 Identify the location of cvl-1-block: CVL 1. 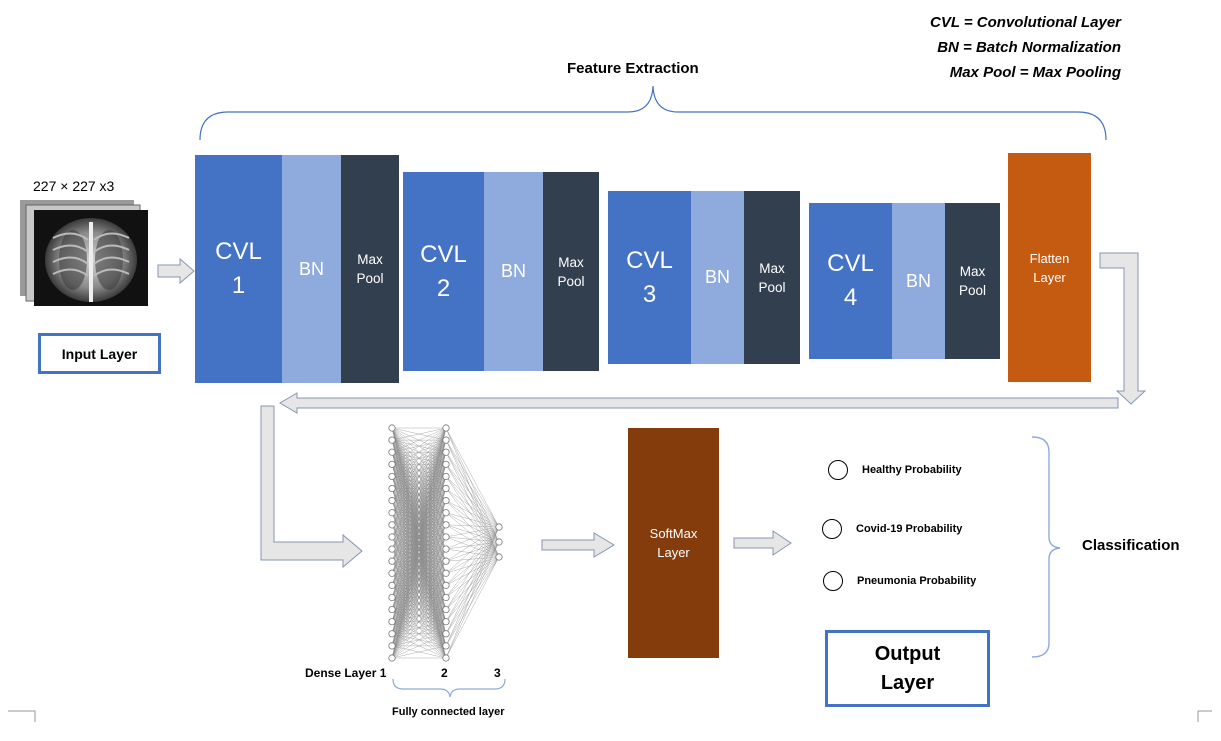
(238, 269).